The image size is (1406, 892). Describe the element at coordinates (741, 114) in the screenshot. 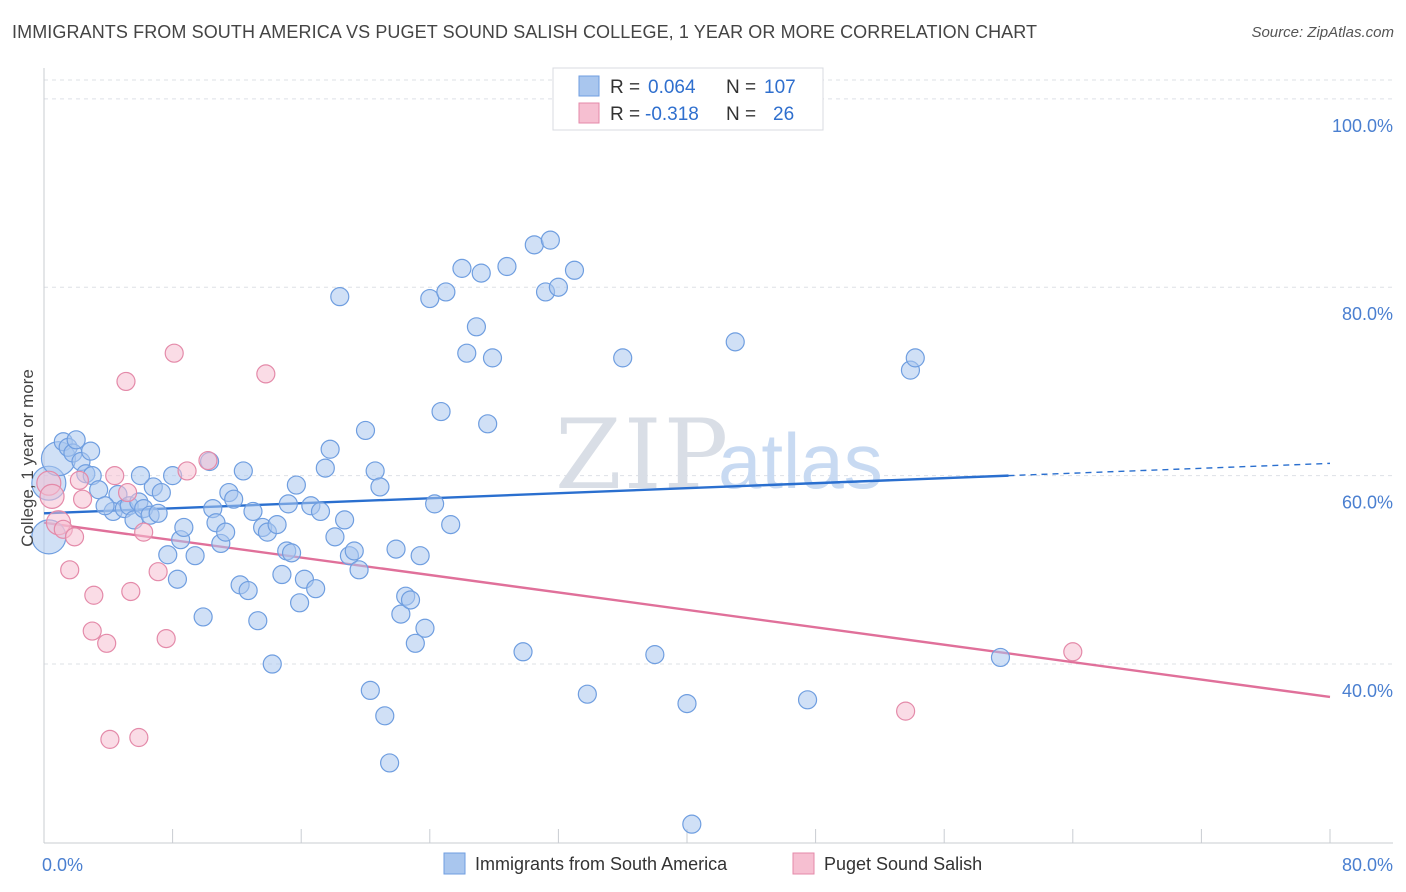

I see `legend-n-label-1: N =` at that location.